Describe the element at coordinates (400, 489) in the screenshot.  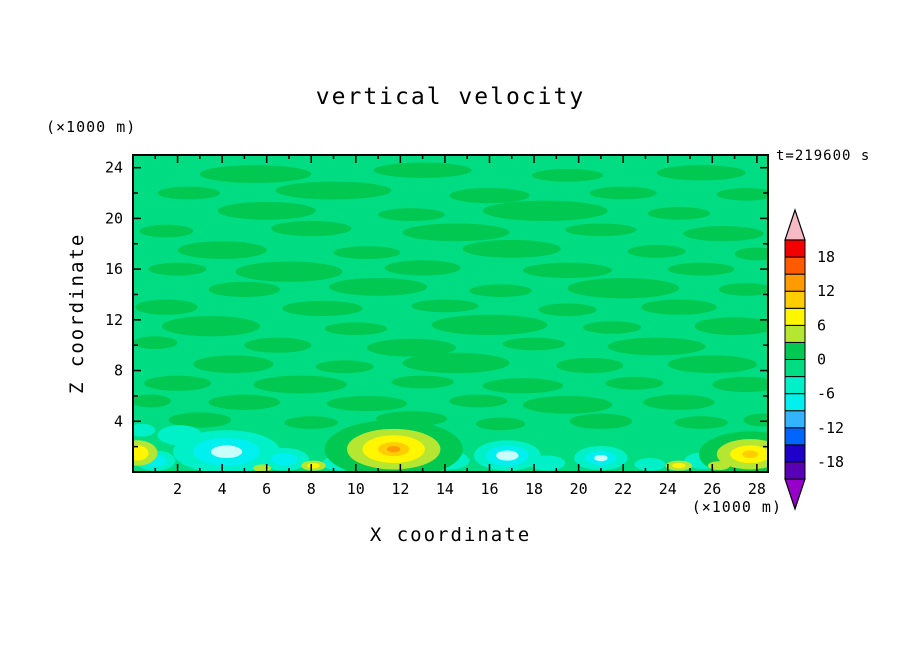
I see `x-tick-label: 12` at that location.